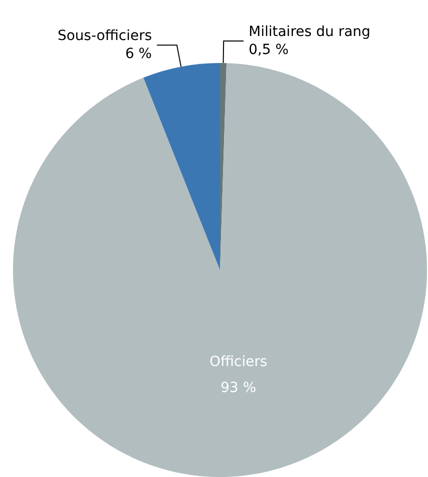  I want to click on data-label: 0,5 %, so click(268, 50).